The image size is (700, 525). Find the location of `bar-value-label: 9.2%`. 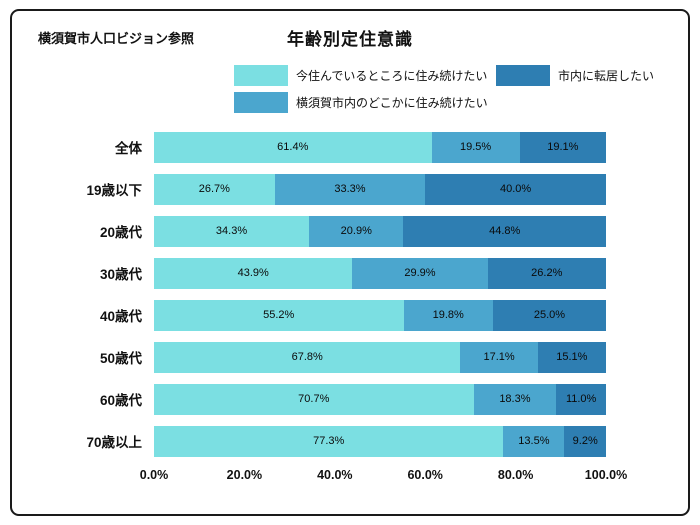

bar-value-label: 9.2% is located at coordinates (585, 441).